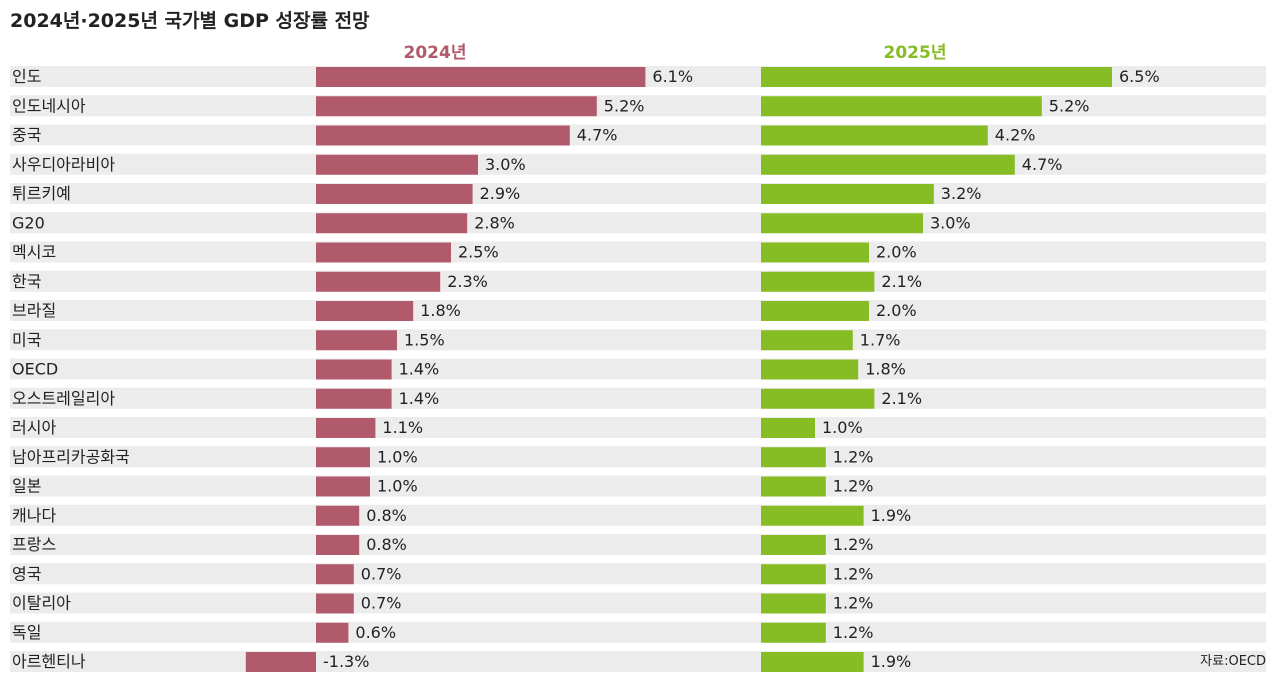 Image resolution: width=1280 pixels, height=684 pixels. I want to click on value-label-0: 2.8%, so click(494, 222).